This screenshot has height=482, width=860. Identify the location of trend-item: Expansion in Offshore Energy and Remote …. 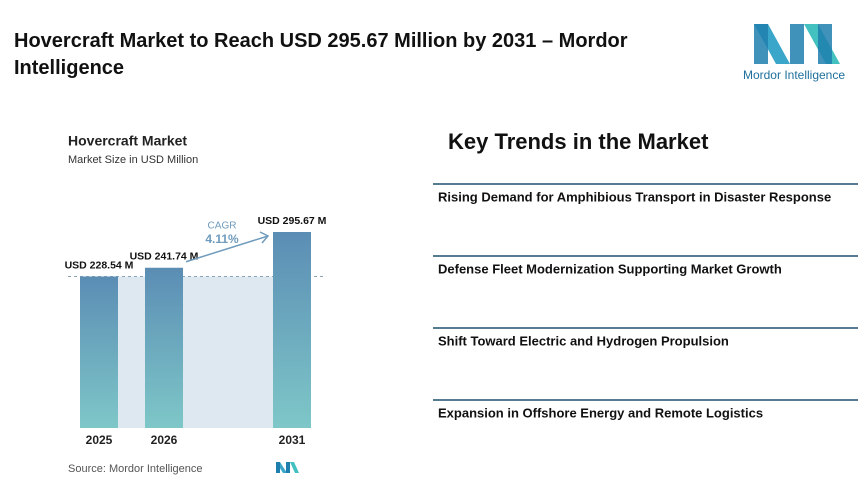
(600, 412).